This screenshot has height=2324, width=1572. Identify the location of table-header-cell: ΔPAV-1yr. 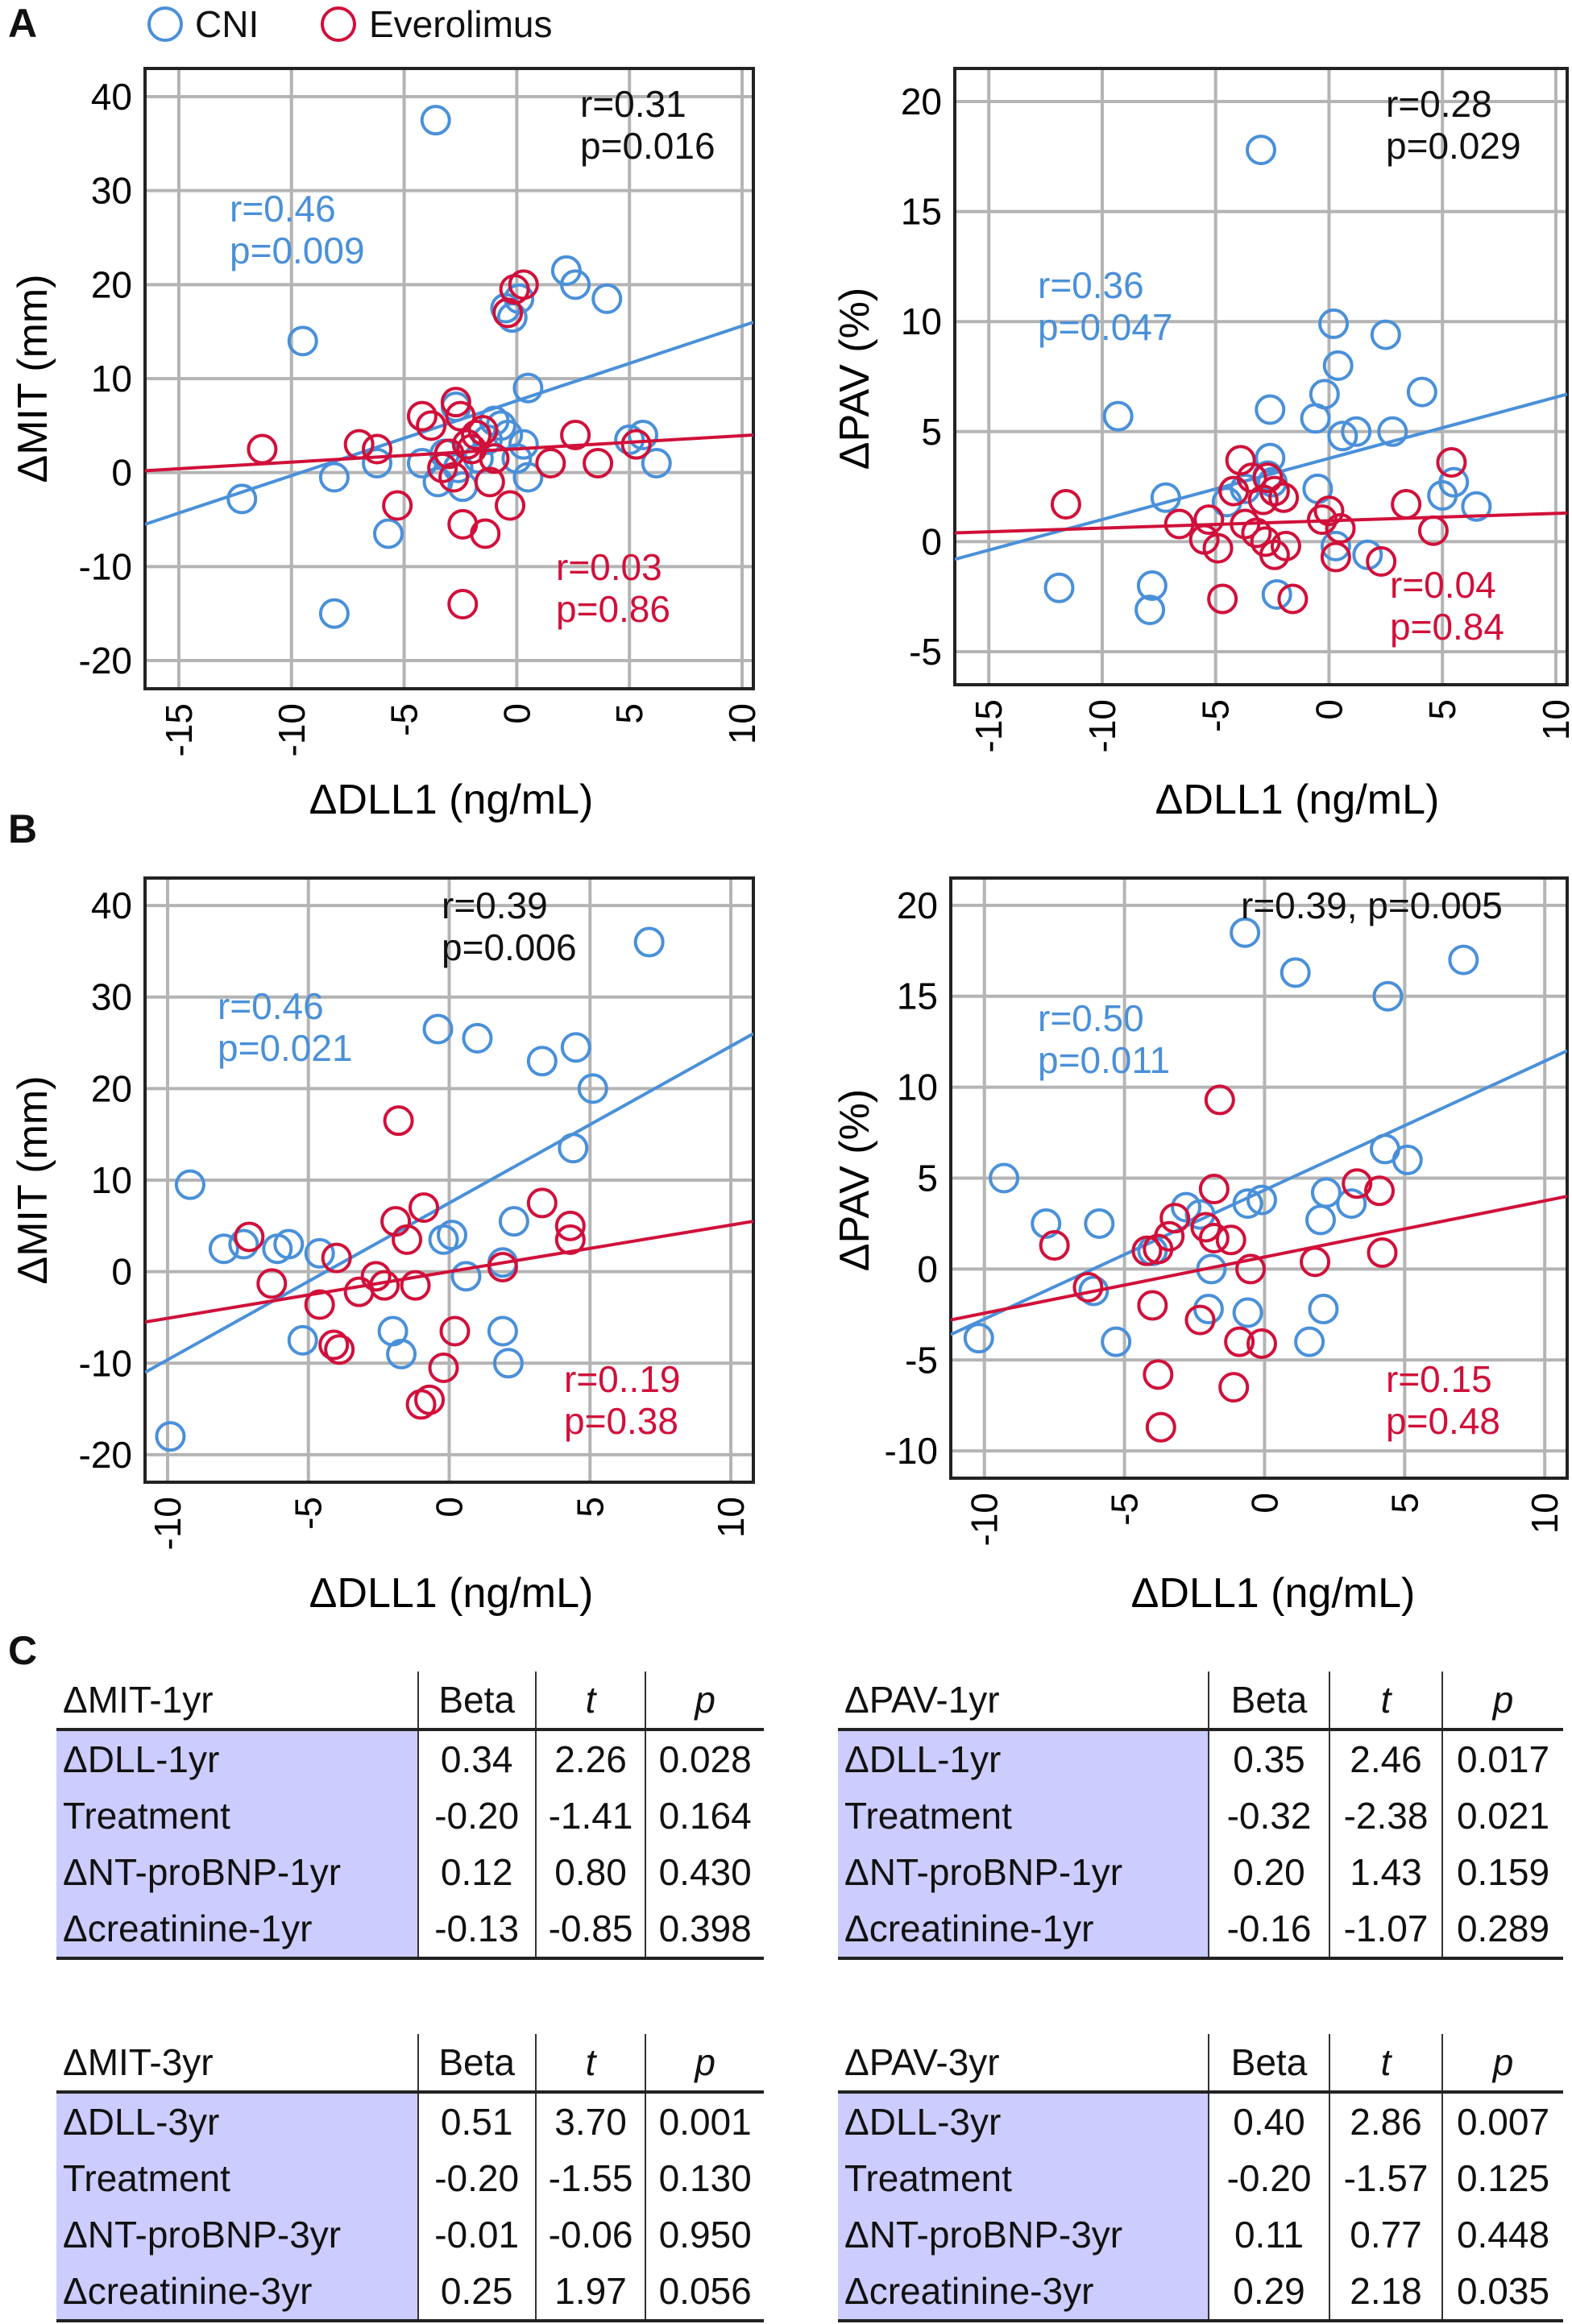
(1023, 1702).